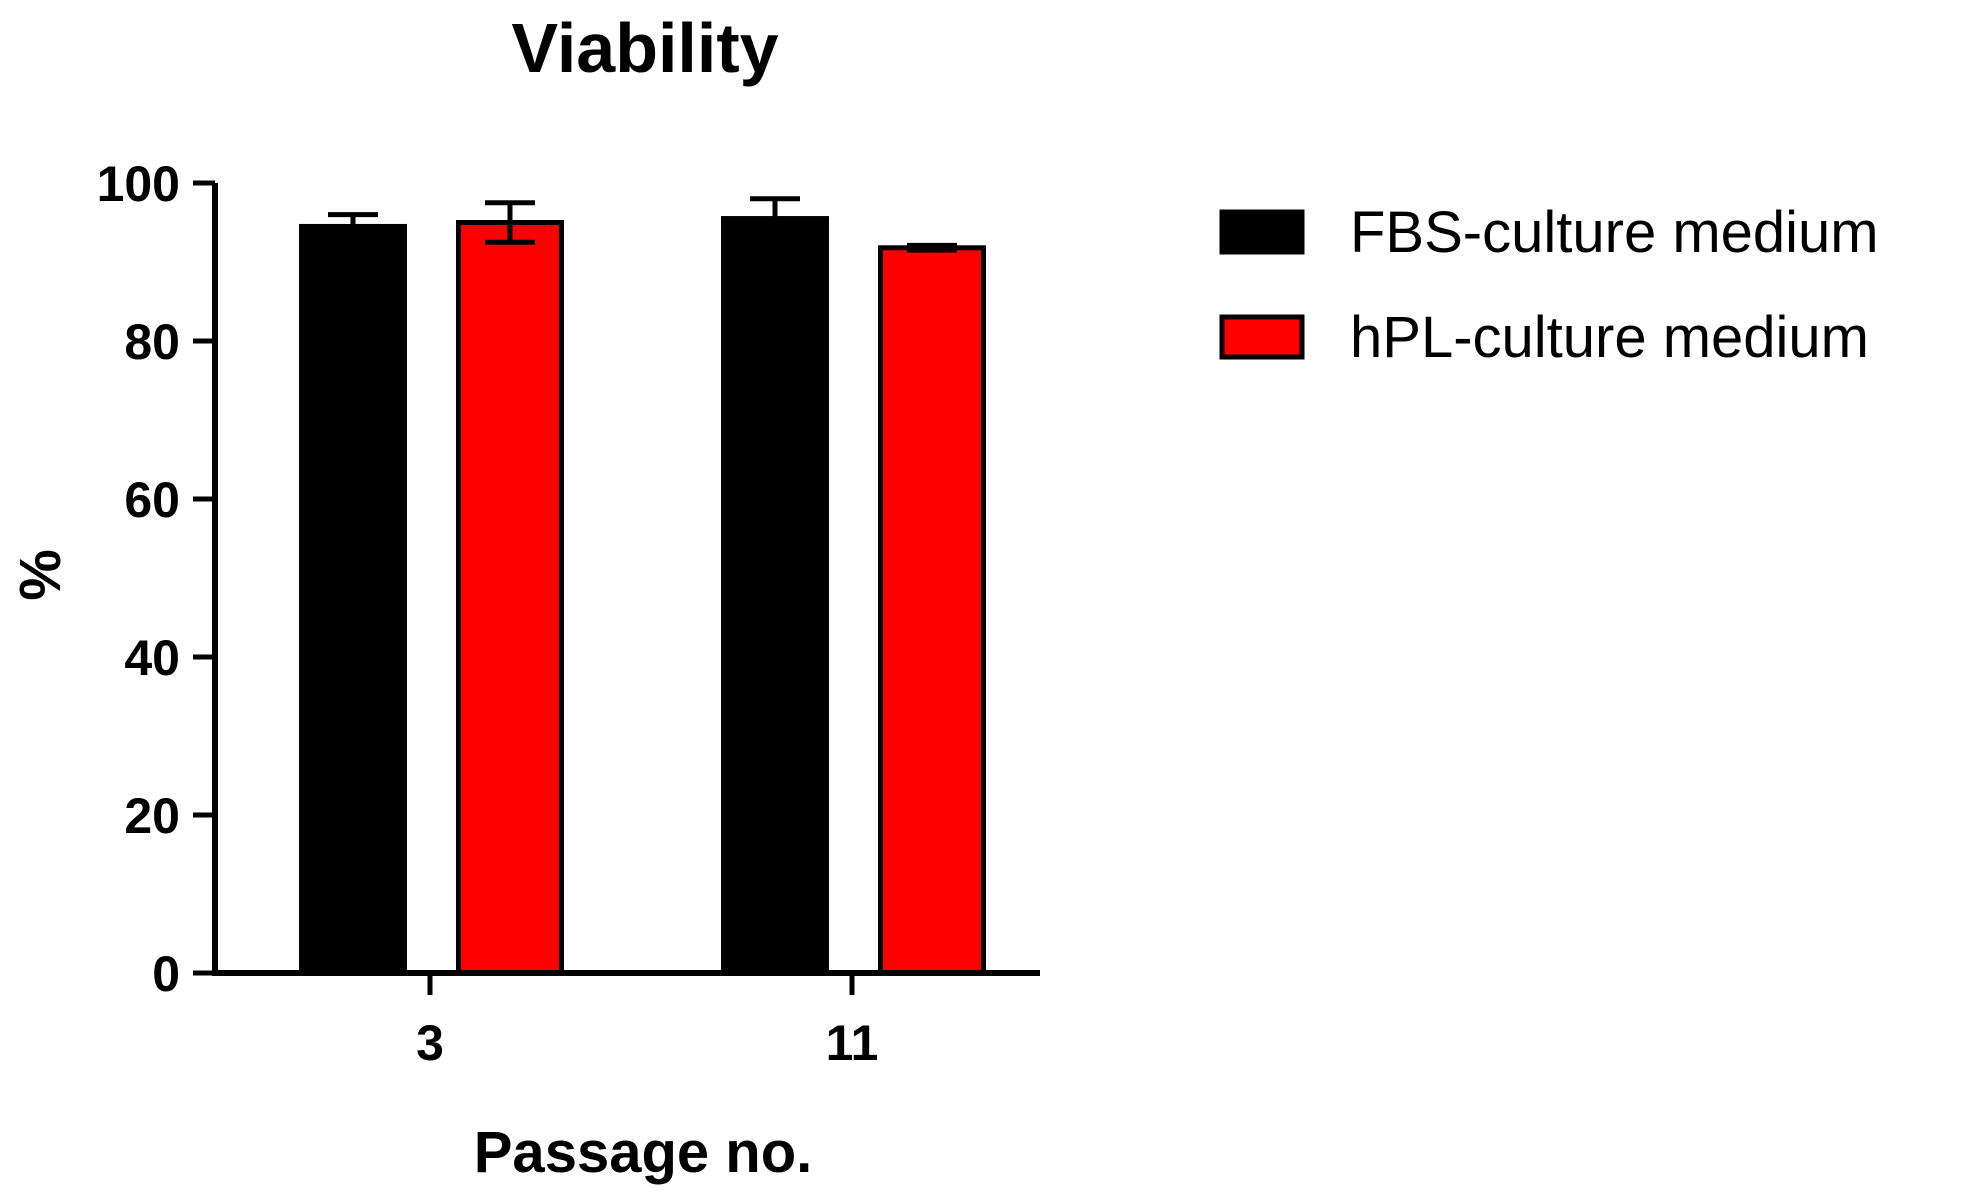 The height and width of the screenshot is (1200, 1961). What do you see at coordinates (40, 575) in the screenshot?
I see `y-axis-label: %` at bounding box center [40, 575].